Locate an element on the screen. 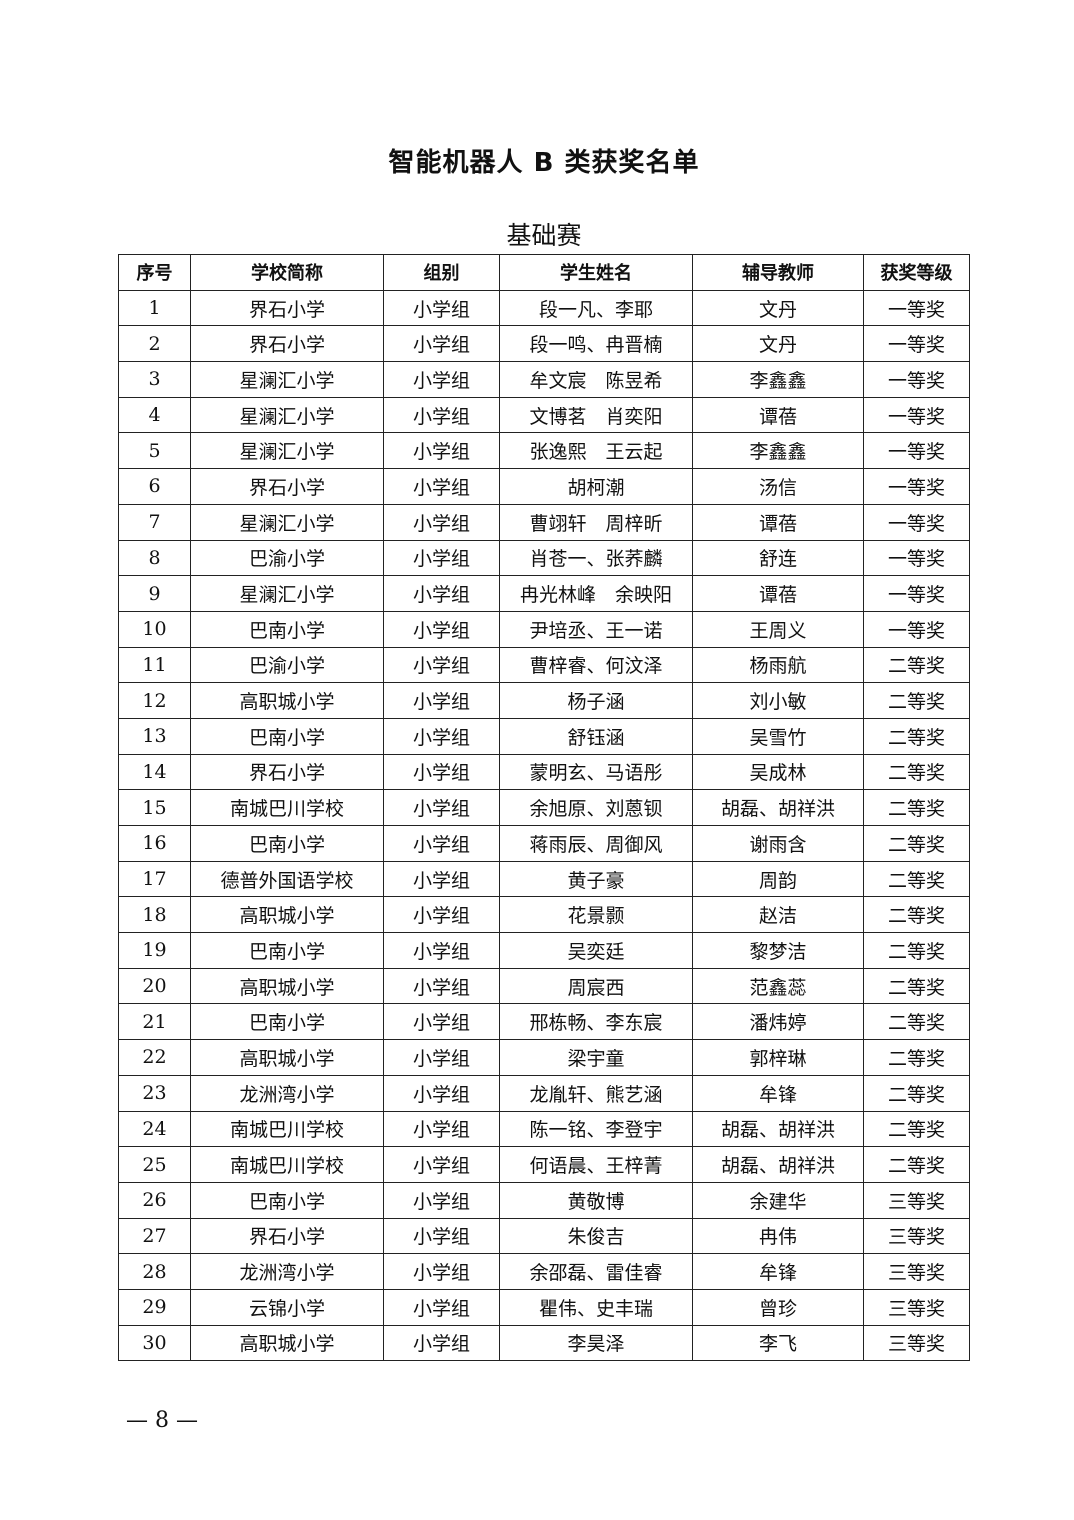 This screenshot has width=1074, height=1520. cell-teacher: 黎梦洁 is located at coordinates (778, 950).